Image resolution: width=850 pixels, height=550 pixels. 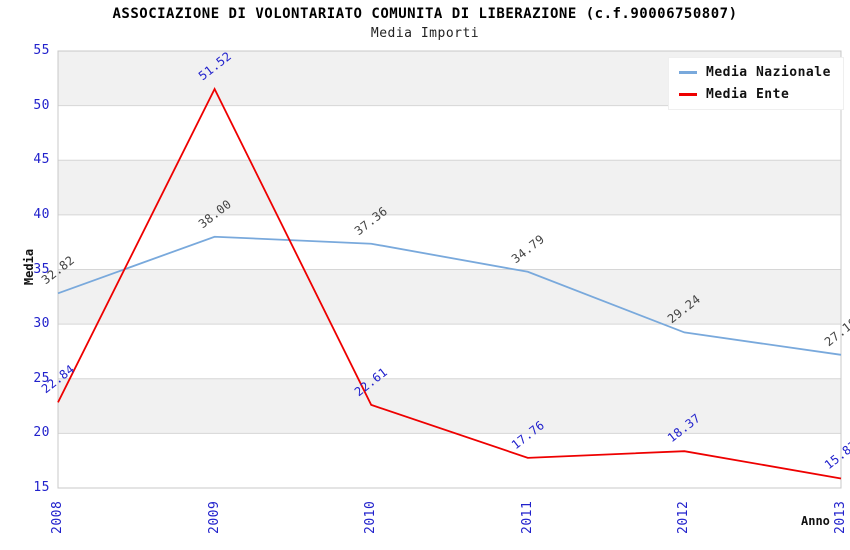 I want to click on x-tick-label: 2013, so click(x=840, y=517).